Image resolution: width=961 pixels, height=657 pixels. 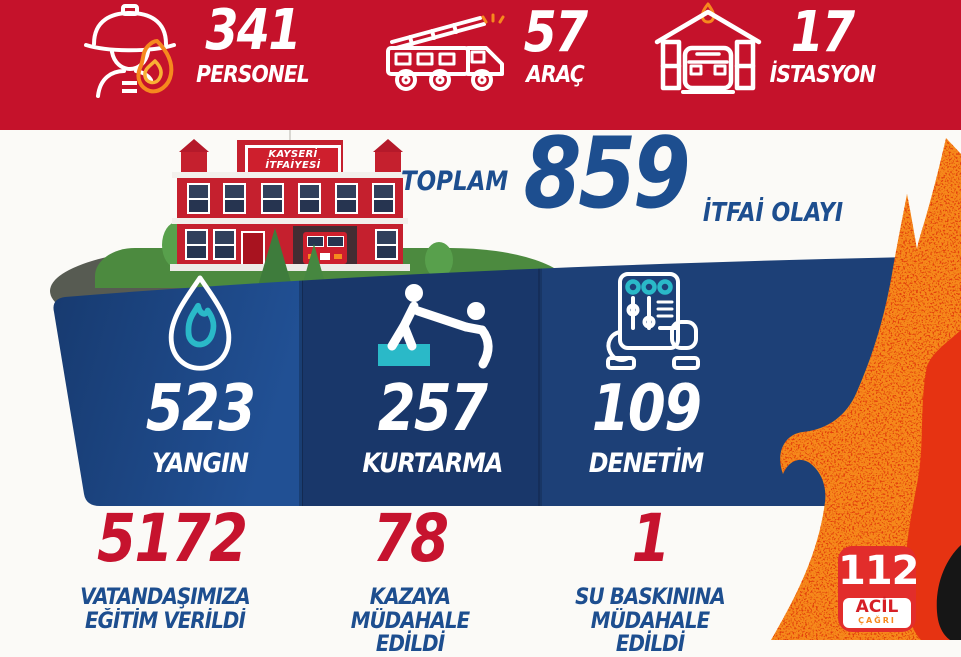 What do you see at coordinates (172, 538) in the screenshot?
I see `egitim-count: 5172` at bounding box center [172, 538].